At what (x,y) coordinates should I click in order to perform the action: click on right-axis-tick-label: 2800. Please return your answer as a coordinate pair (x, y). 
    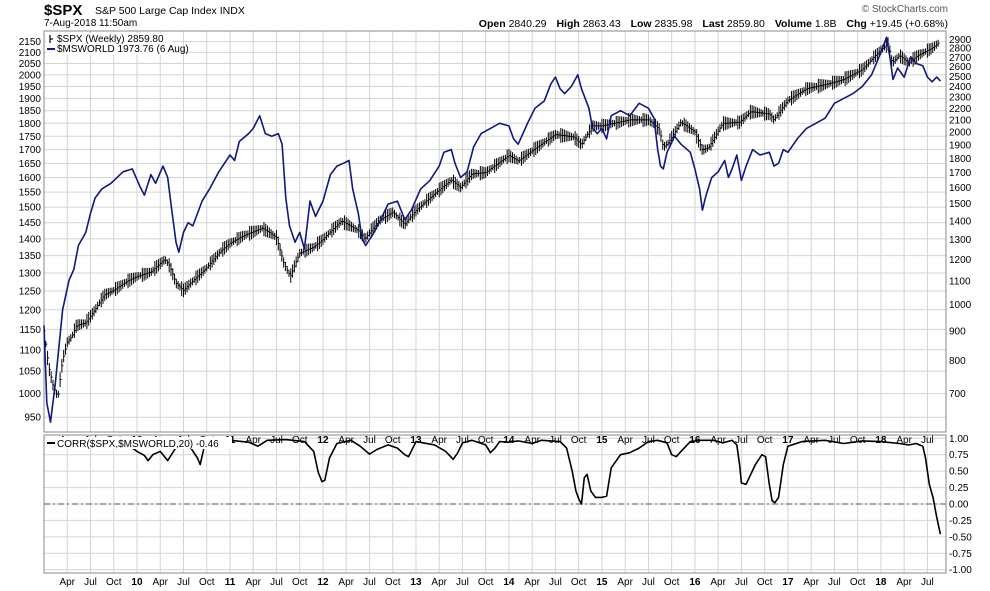
    Looking at the image, I should click on (960, 49).